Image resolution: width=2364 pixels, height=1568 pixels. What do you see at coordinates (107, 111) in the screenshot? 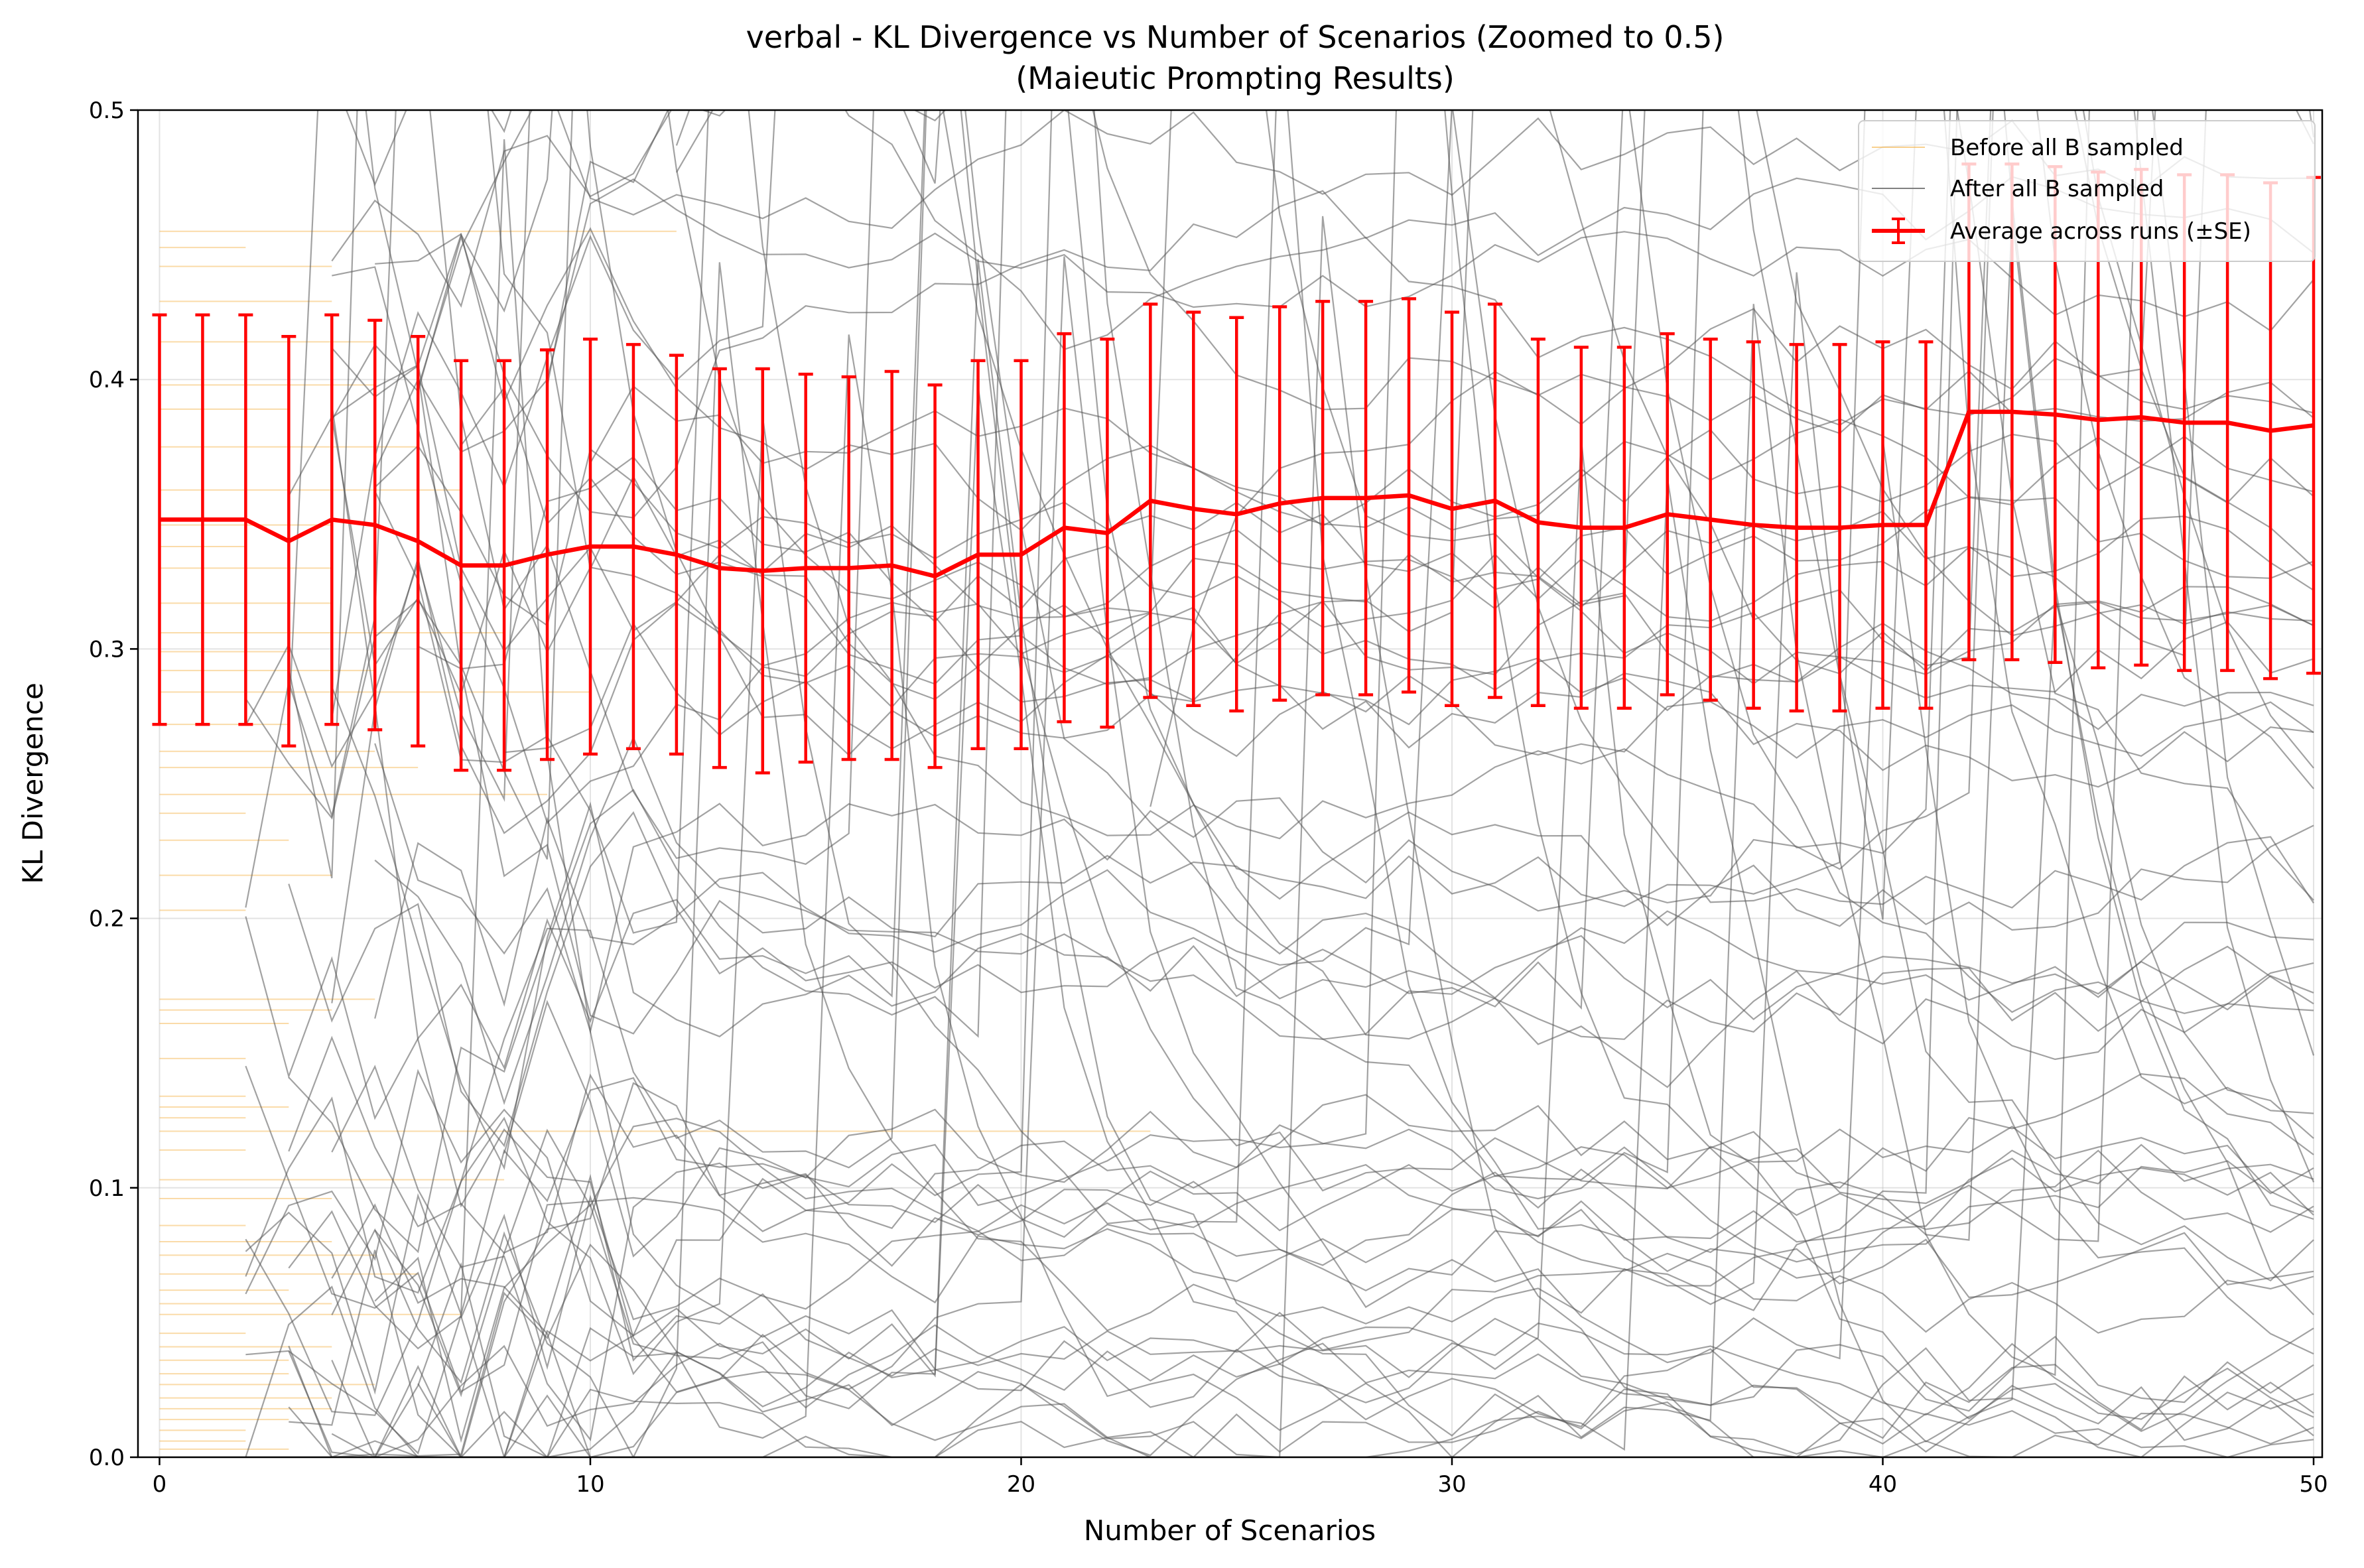
I see `y-tick-label: 0.5` at bounding box center [107, 111].